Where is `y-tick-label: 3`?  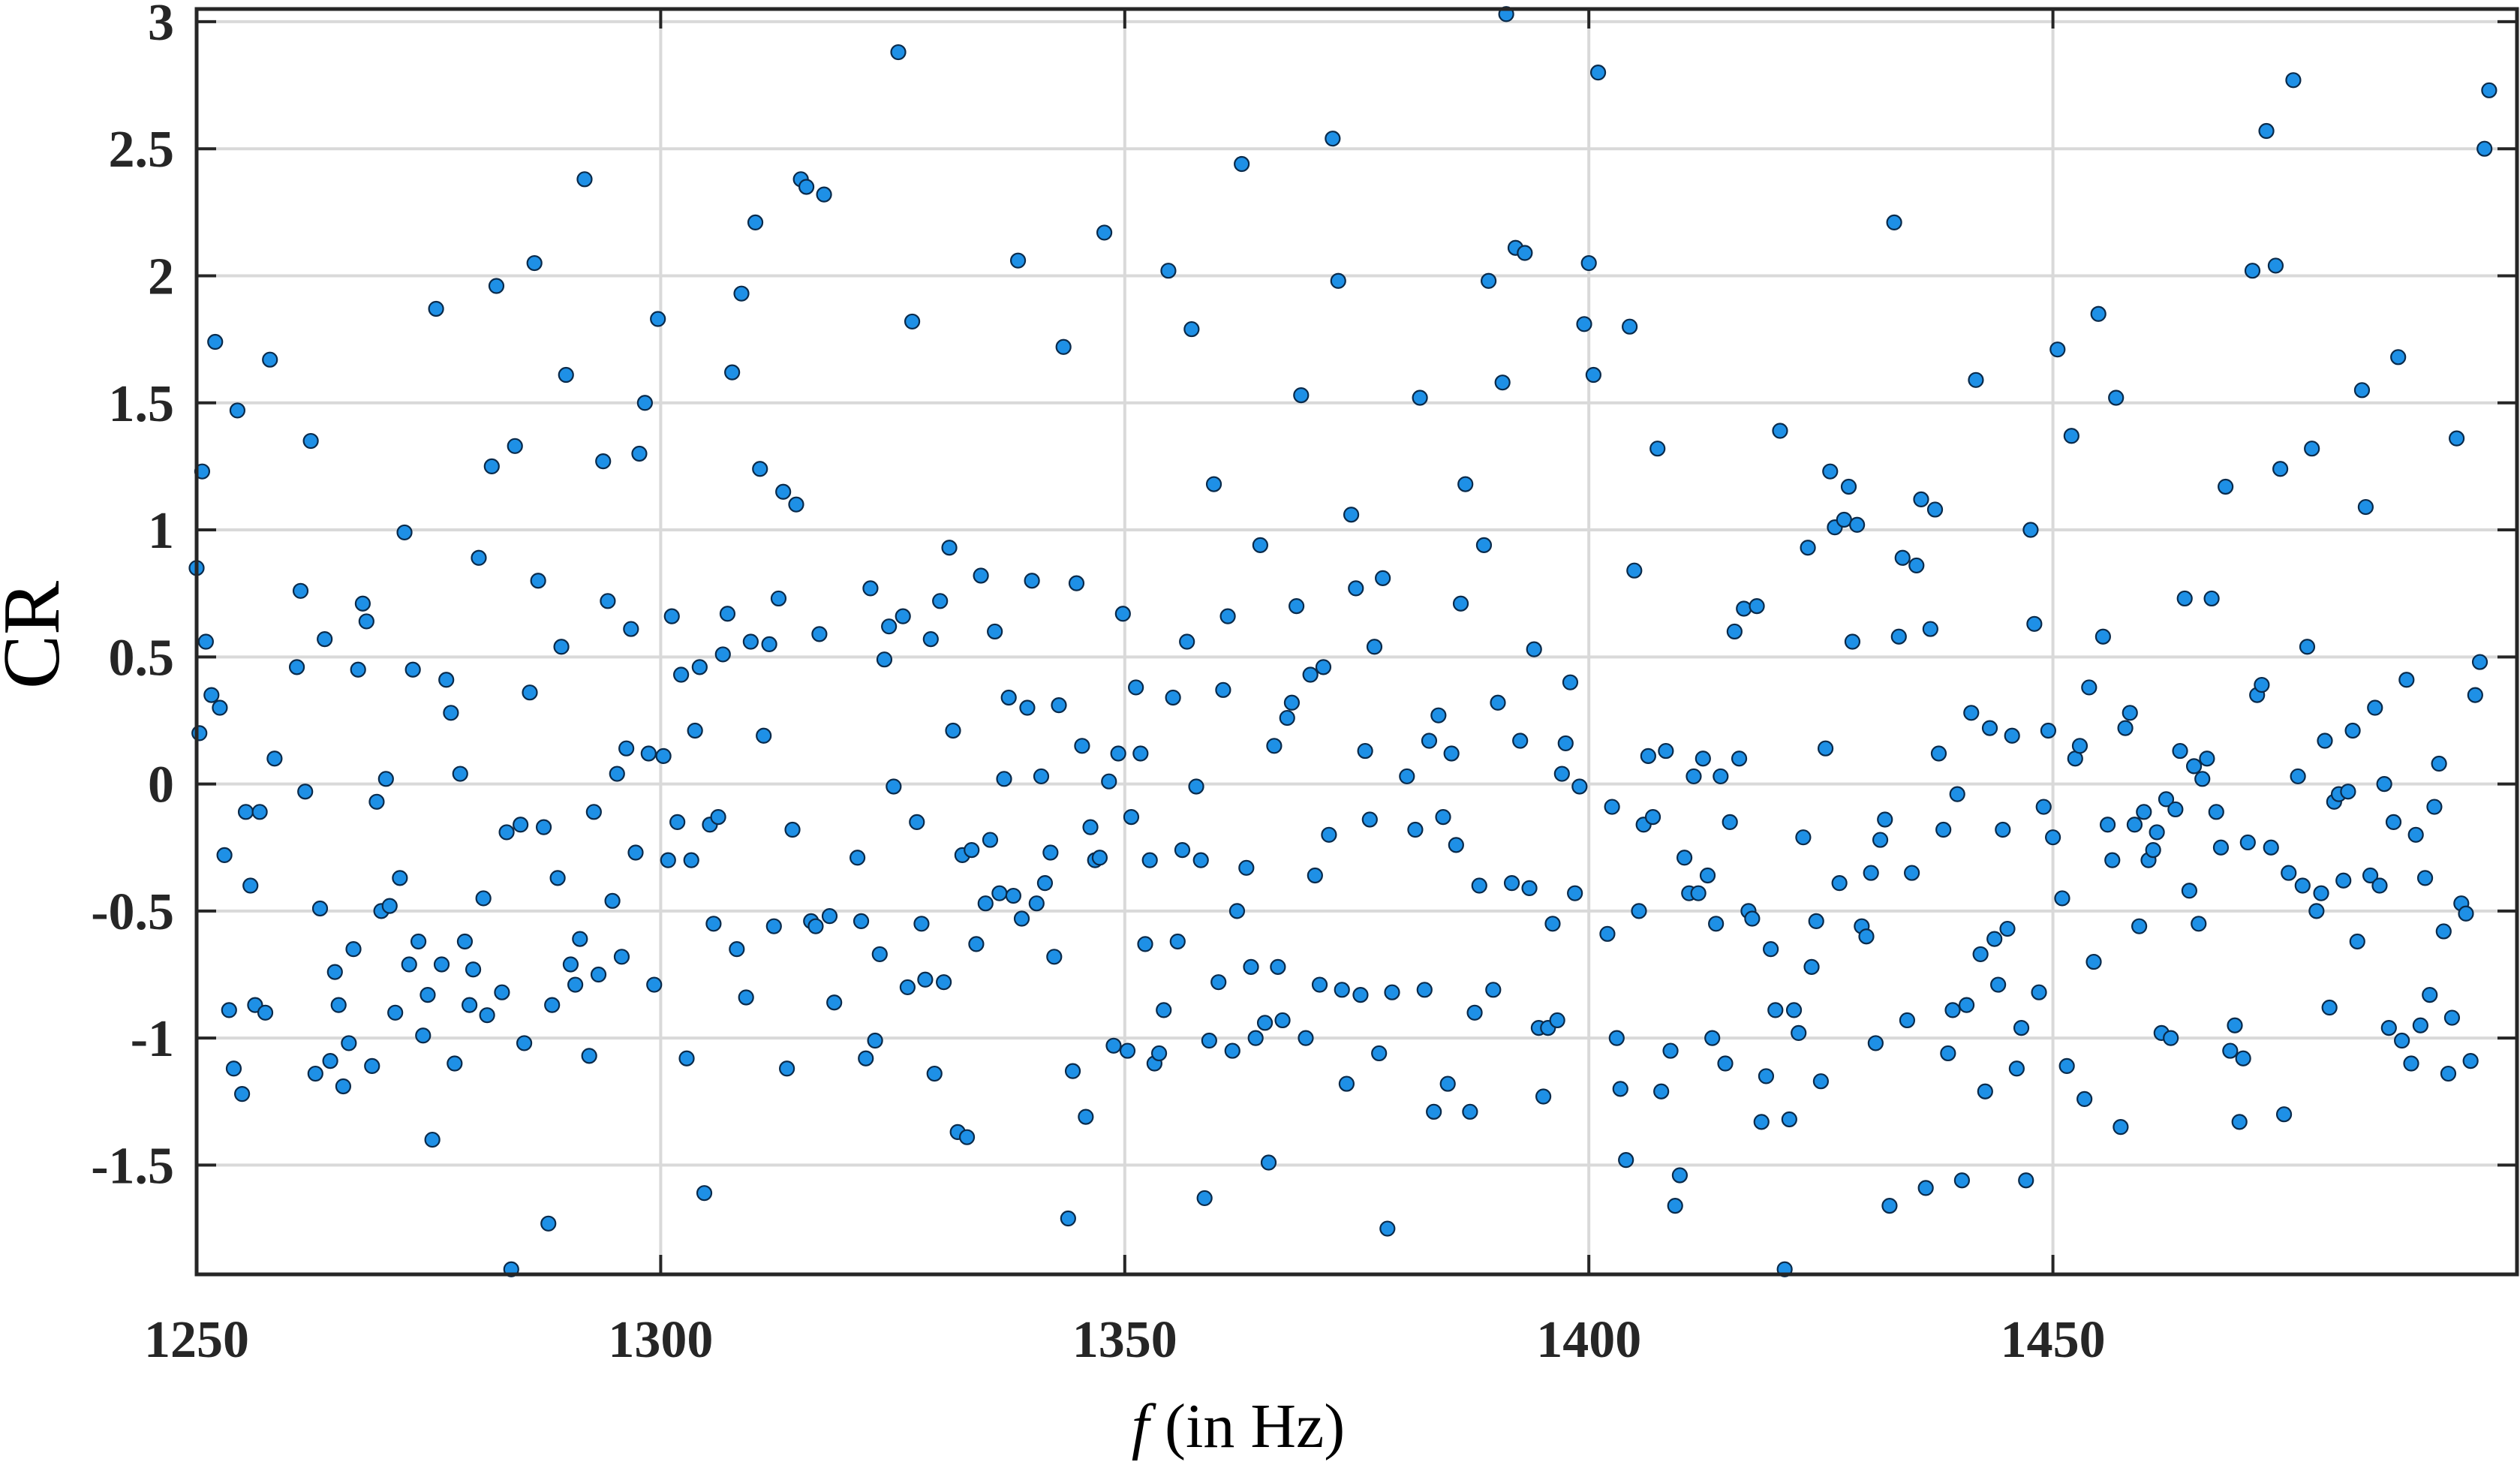
y-tick-label: 3 is located at coordinates (161, 26).